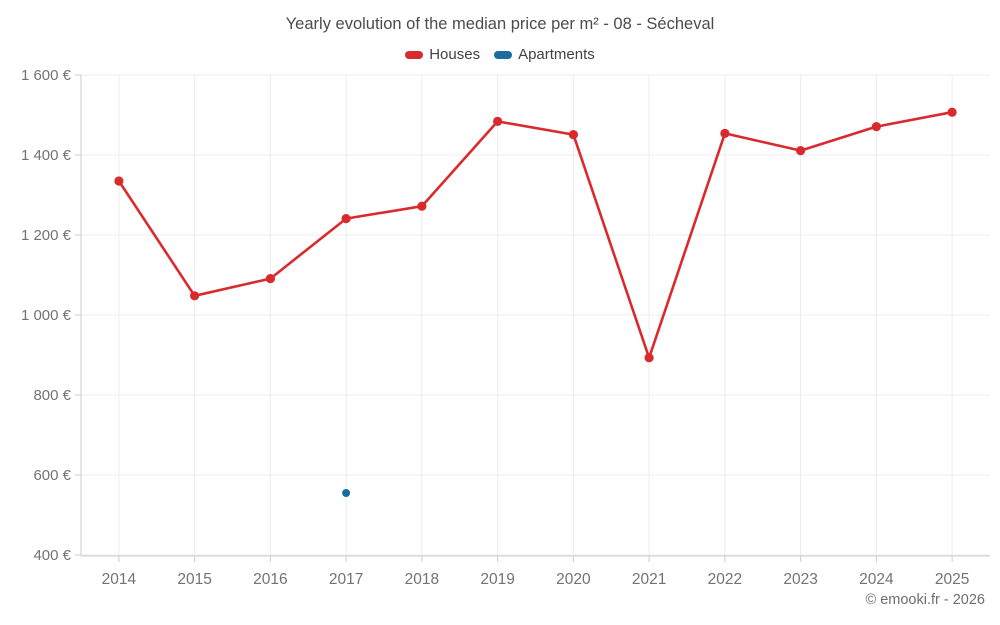 The width and height of the screenshot is (1000, 625). What do you see at coordinates (346, 219) in the screenshot?
I see `data-point-houses-2017` at bounding box center [346, 219].